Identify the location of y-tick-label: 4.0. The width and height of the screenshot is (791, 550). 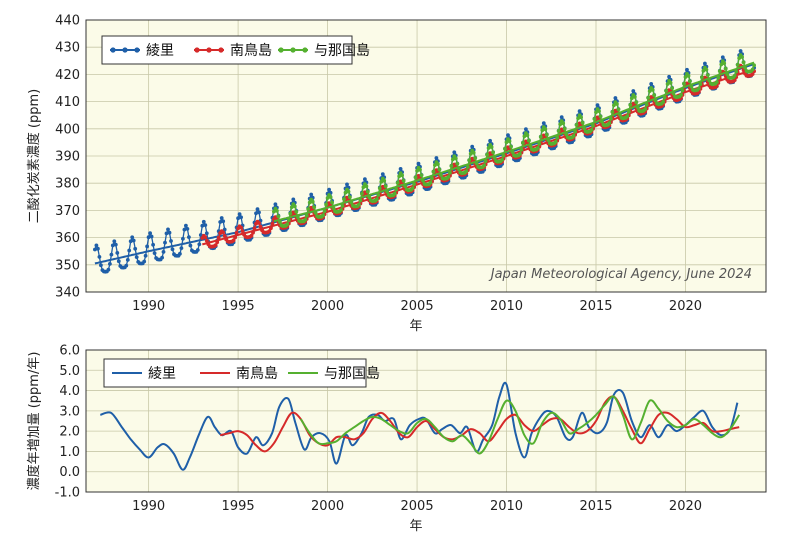
(69, 391).